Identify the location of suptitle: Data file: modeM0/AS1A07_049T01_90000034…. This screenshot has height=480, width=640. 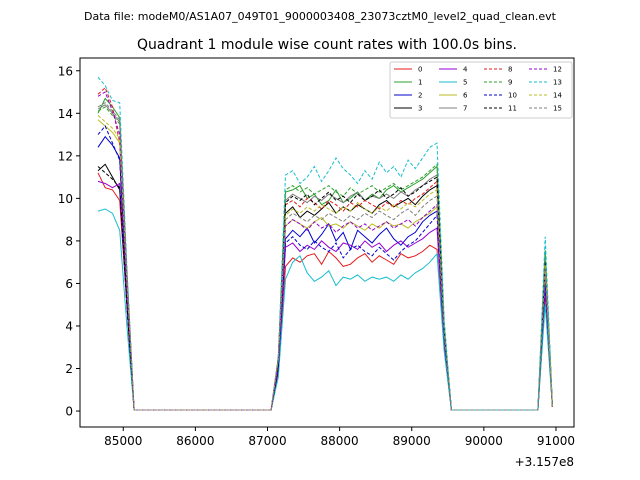
(320, 16).